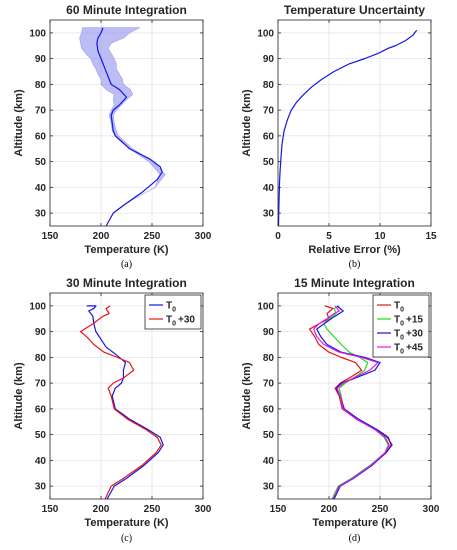 This screenshot has width=457, height=550. I want to click on legend-label-suffix: +30, so click(186, 320).